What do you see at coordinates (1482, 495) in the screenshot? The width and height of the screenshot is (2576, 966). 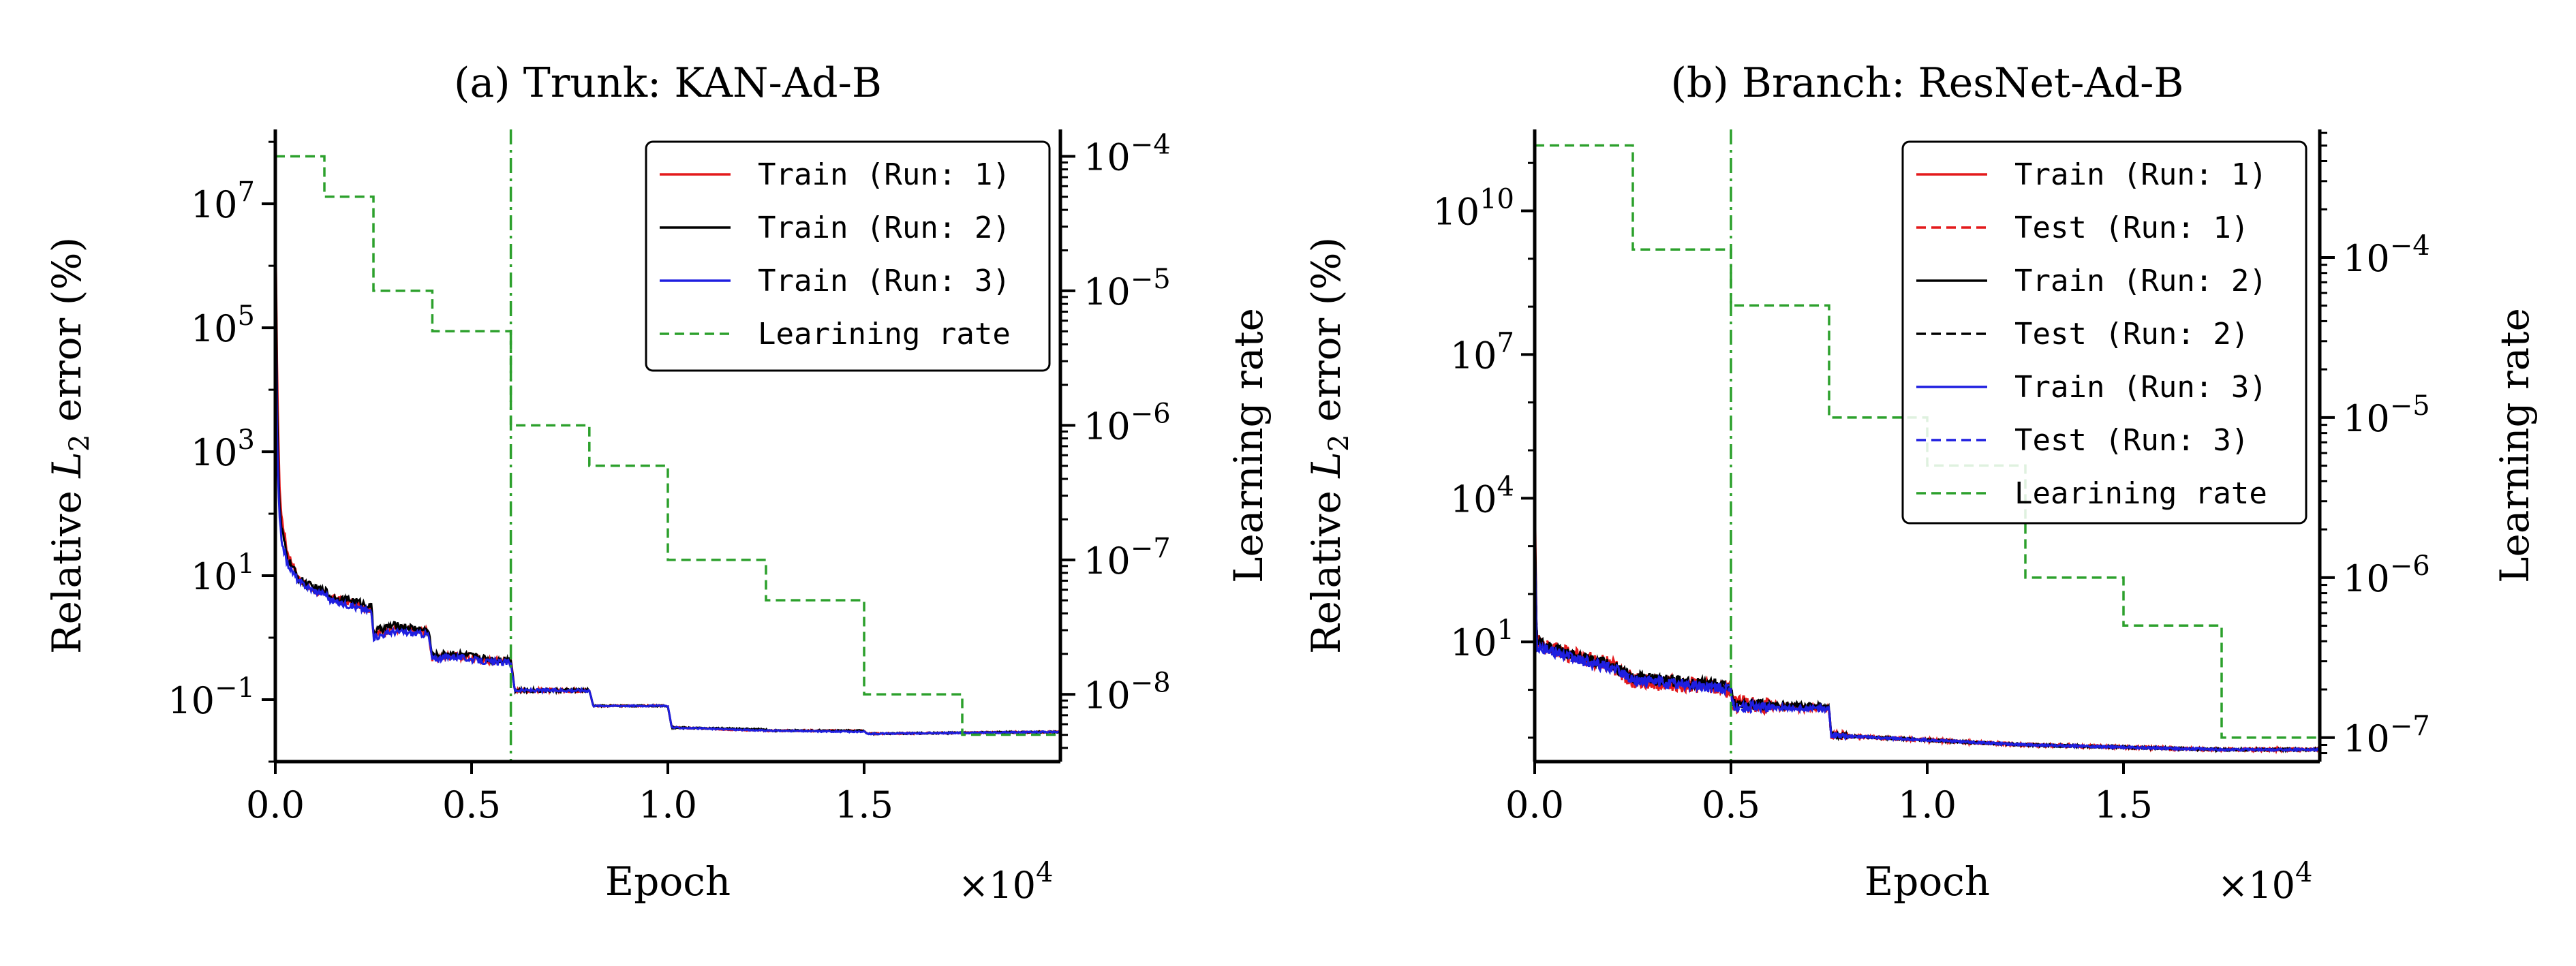 I see `y-left-tick-label: 10⁴` at bounding box center [1482, 495].